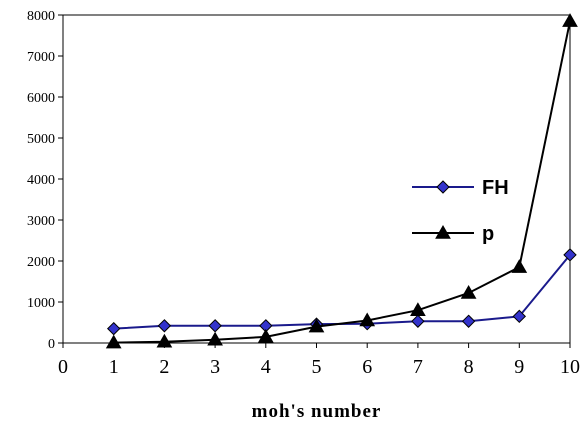 This screenshot has height=428, width=583. Describe the element at coordinates (41, 139) in the screenshot. I see `y-tick-label: 5000` at that location.